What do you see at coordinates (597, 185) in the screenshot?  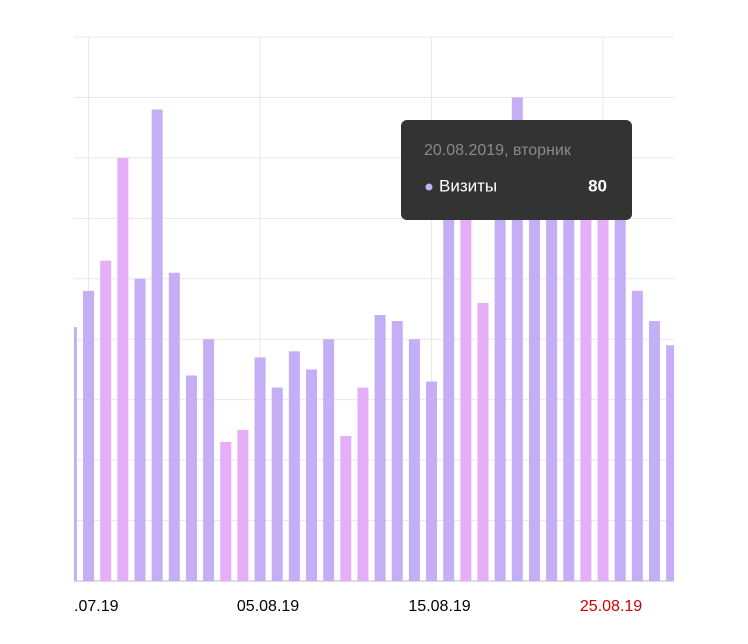 I see `tooltip-value: 80` at bounding box center [597, 185].